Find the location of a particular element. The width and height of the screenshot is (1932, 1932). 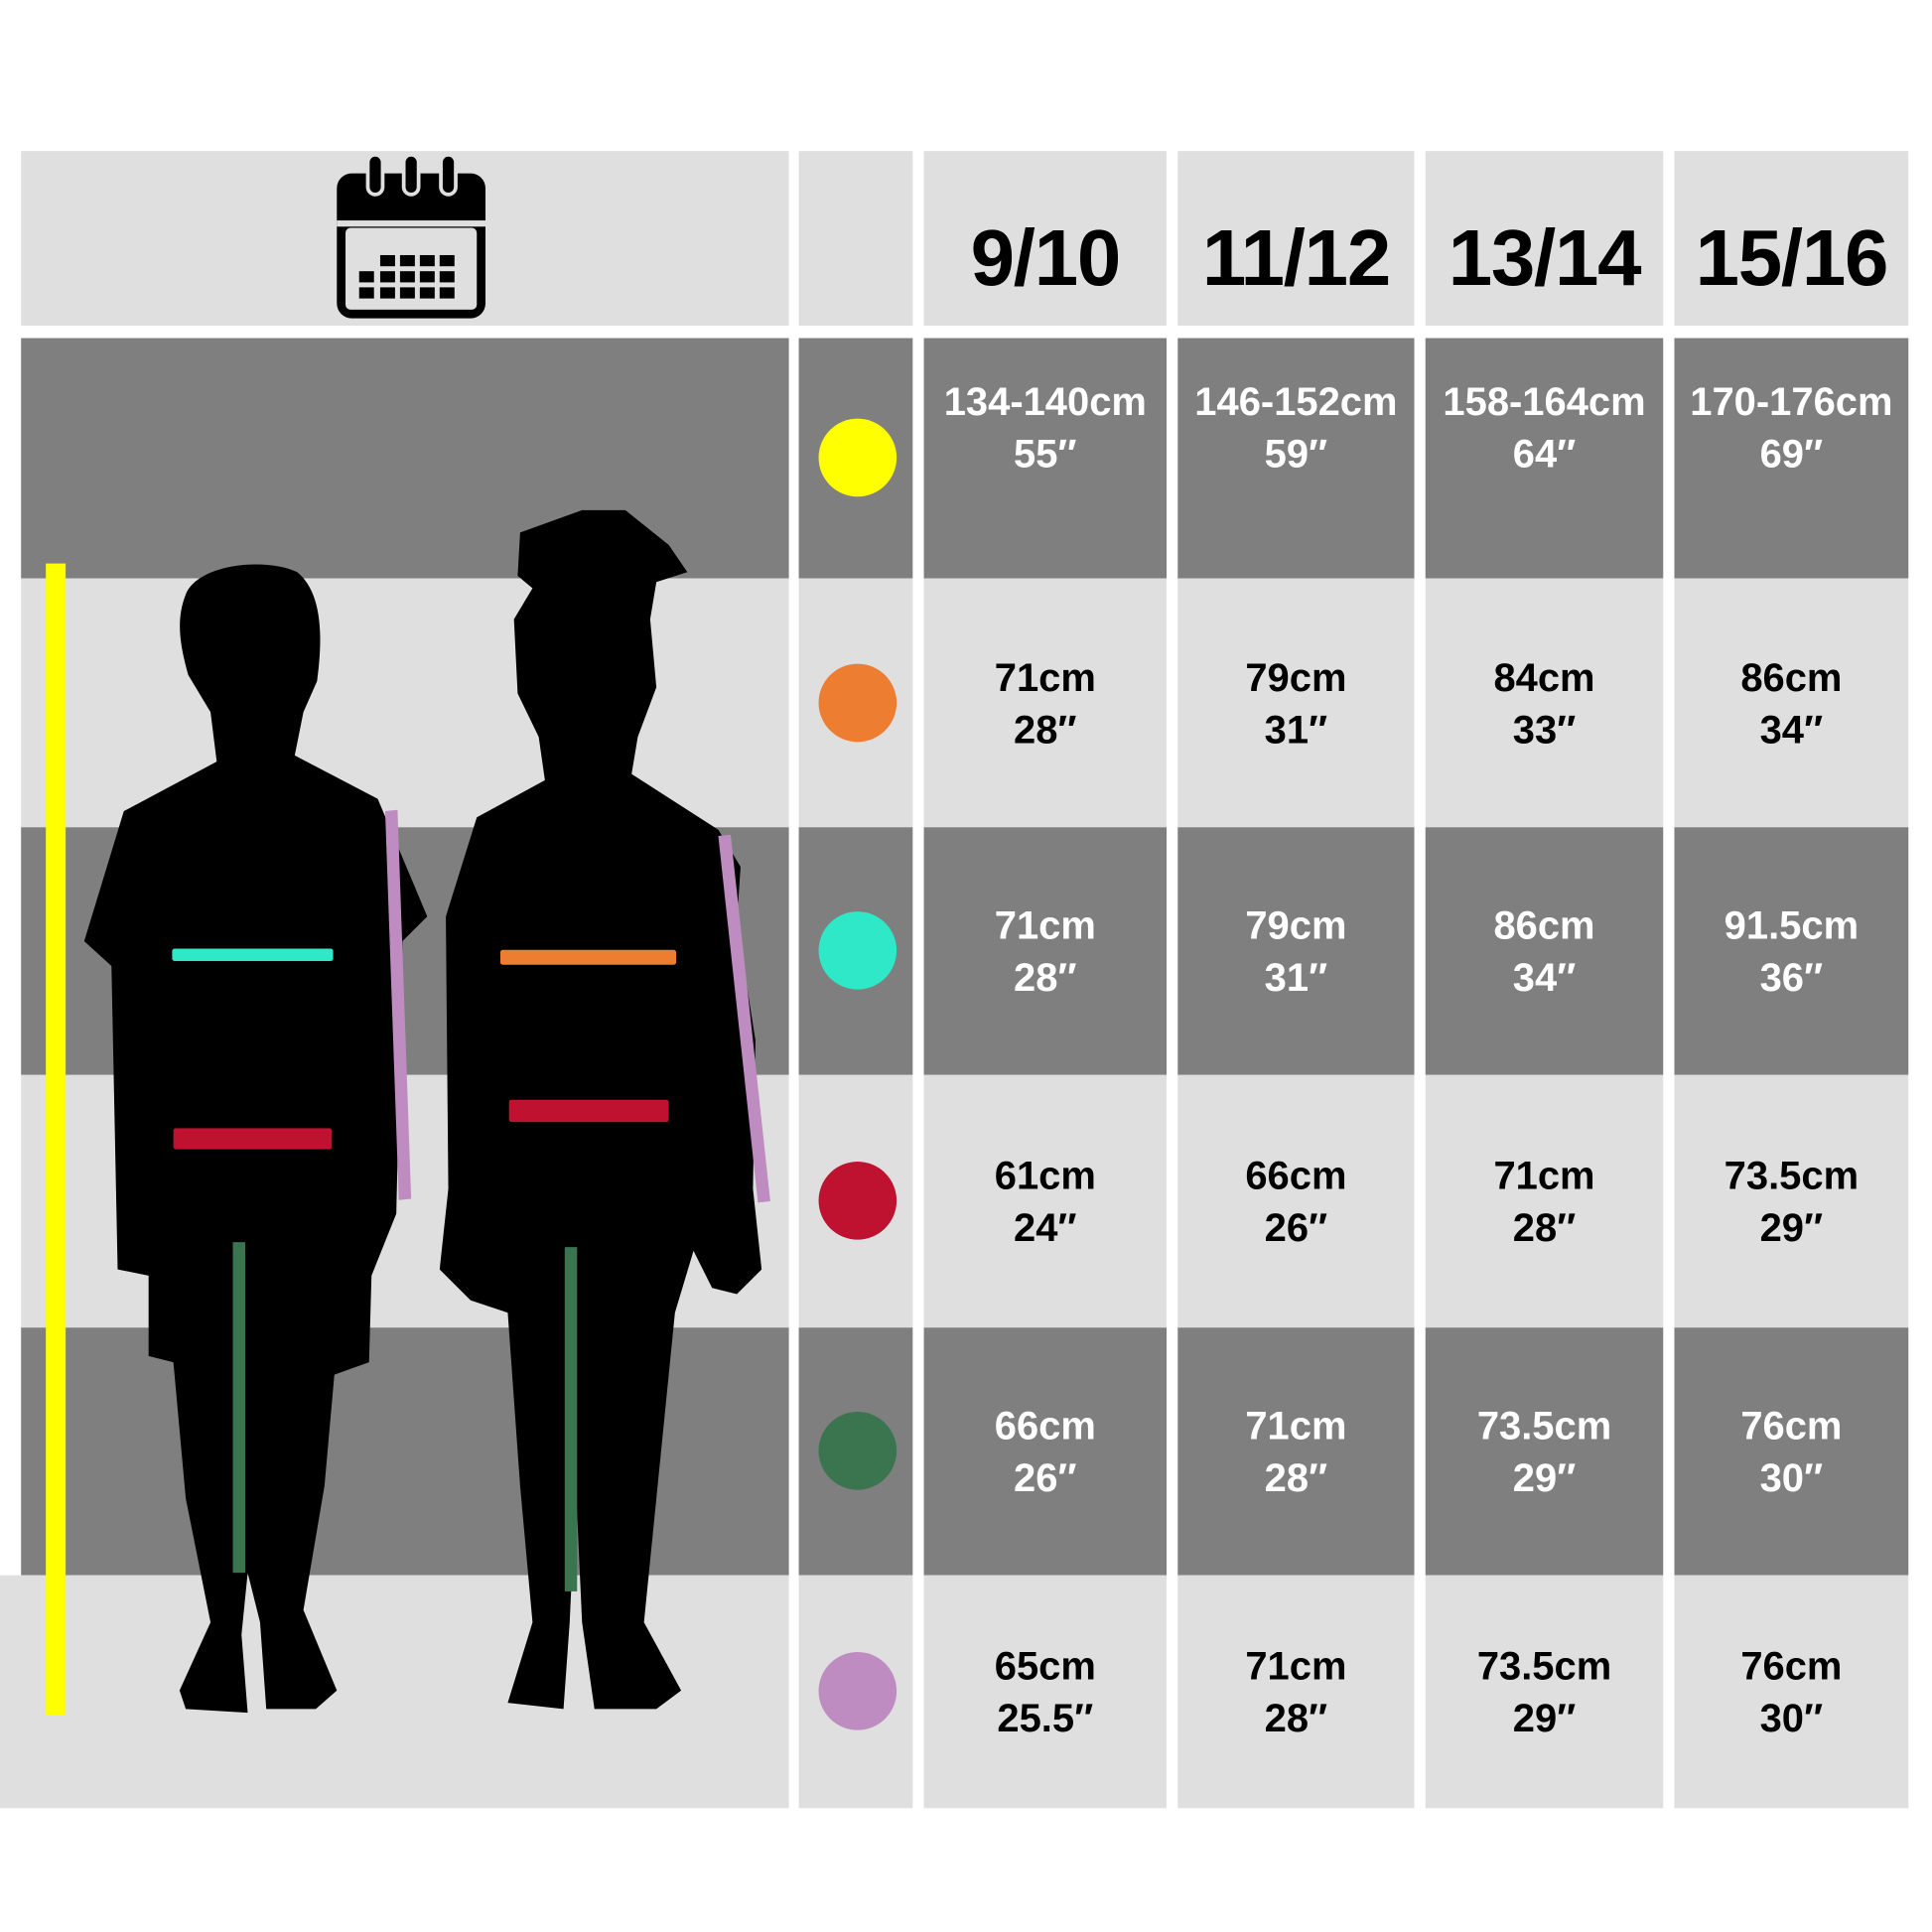

chest-boy-color-dot is located at coordinates (857, 951).